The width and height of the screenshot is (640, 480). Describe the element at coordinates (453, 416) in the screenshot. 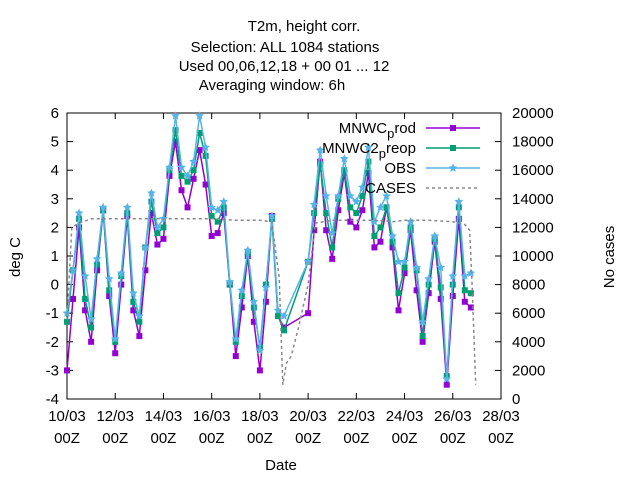

I see `x-tick-label: 26/03` at that location.